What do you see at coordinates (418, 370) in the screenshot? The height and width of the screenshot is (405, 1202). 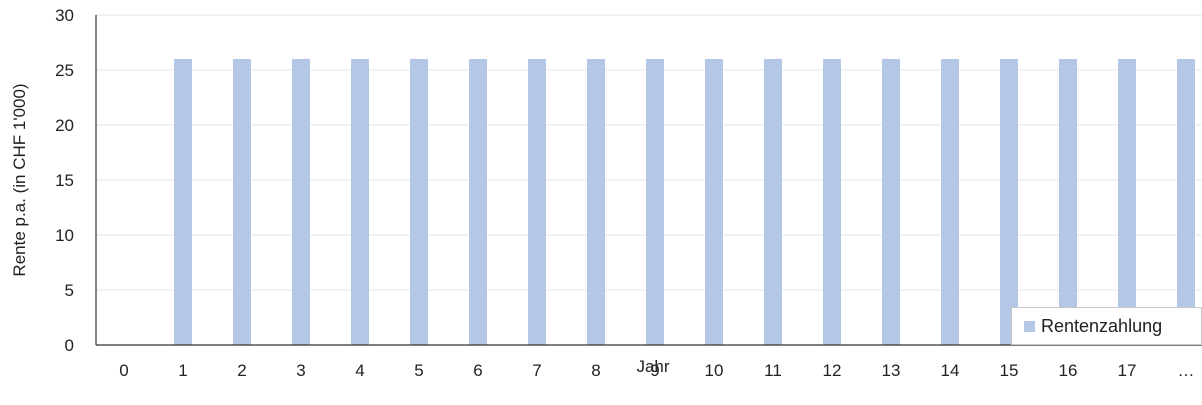 I see `x-tick-label: 5` at bounding box center [418, 370].